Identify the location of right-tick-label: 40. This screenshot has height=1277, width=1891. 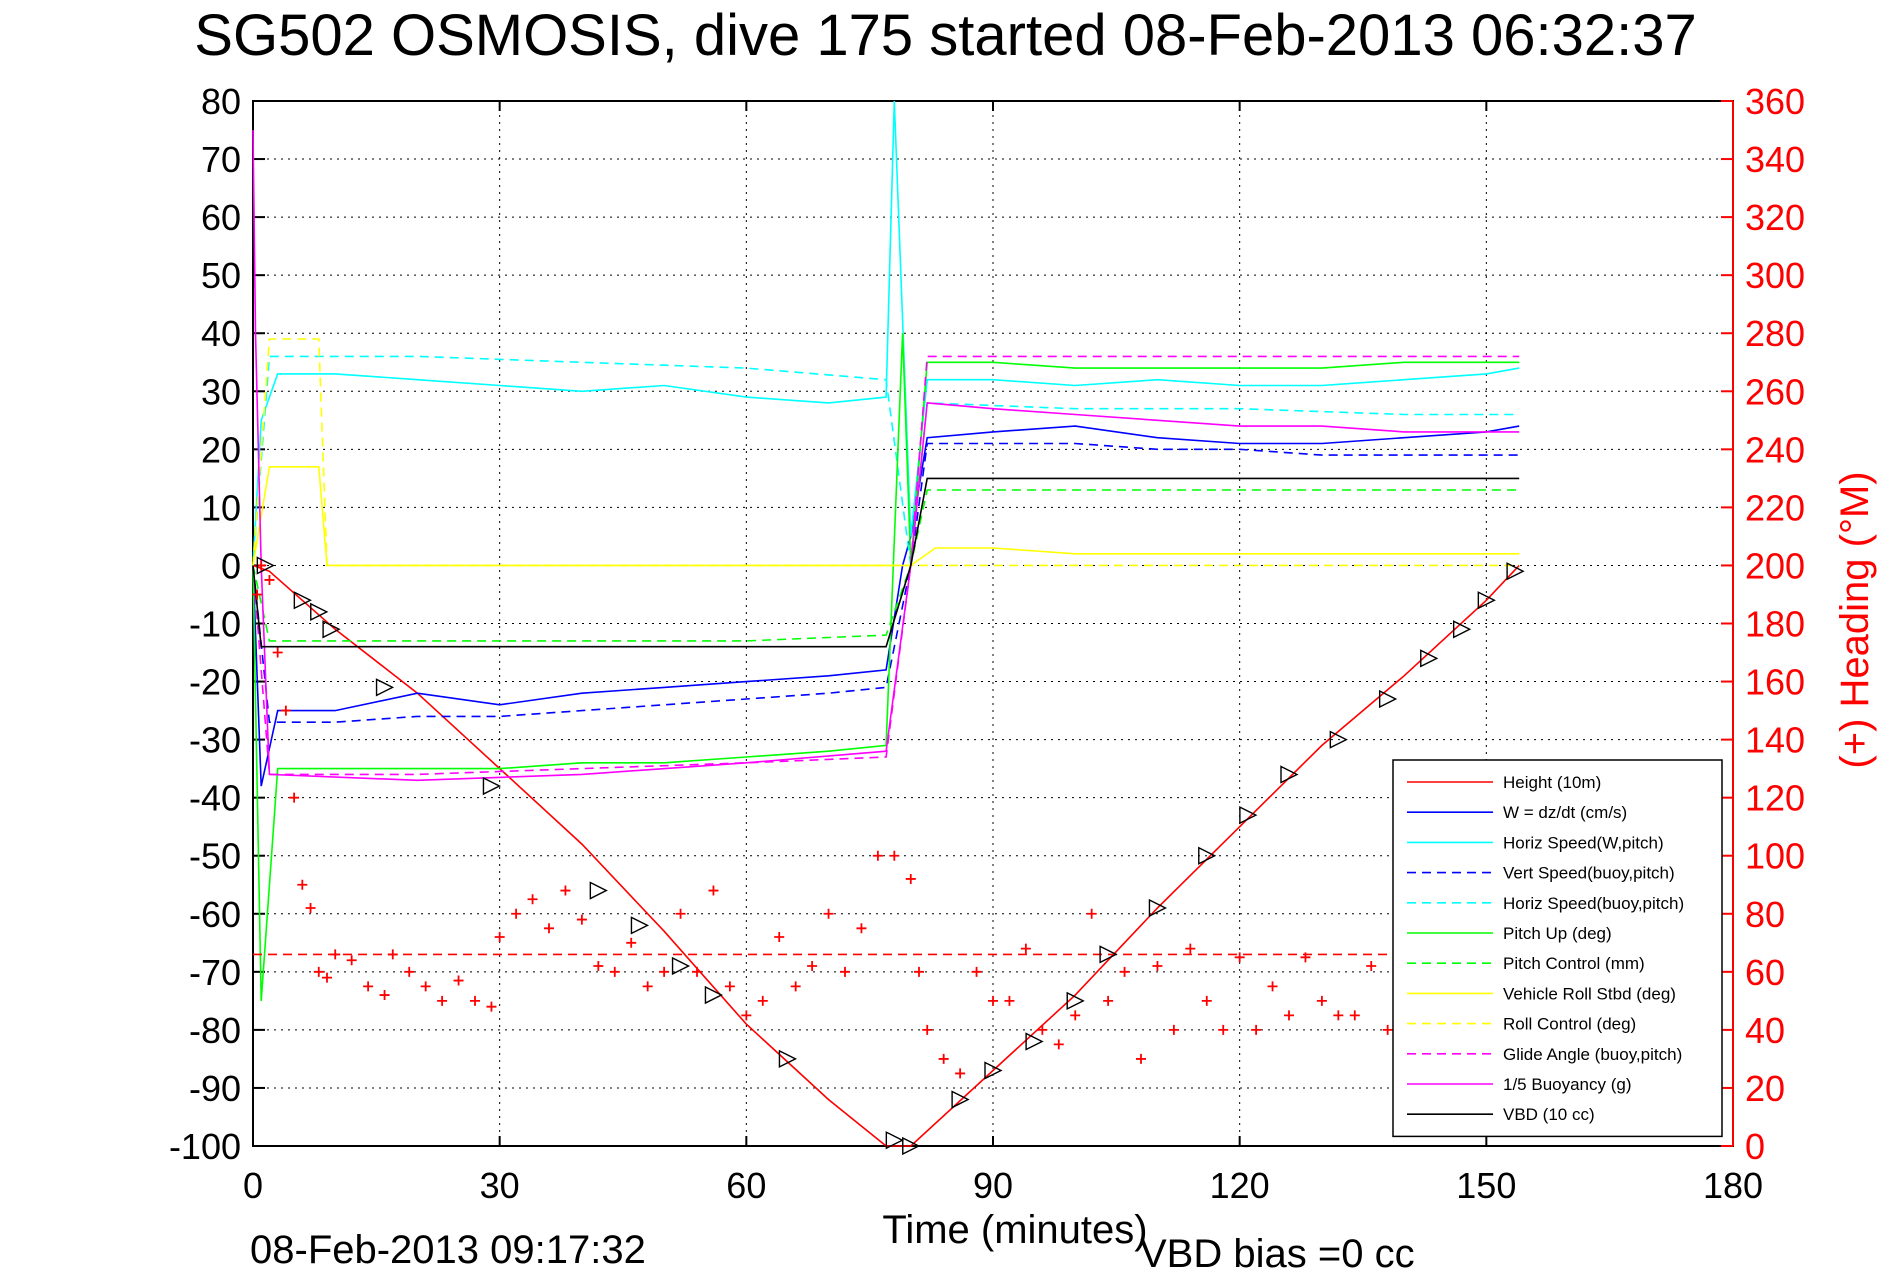
(1765, 1030).